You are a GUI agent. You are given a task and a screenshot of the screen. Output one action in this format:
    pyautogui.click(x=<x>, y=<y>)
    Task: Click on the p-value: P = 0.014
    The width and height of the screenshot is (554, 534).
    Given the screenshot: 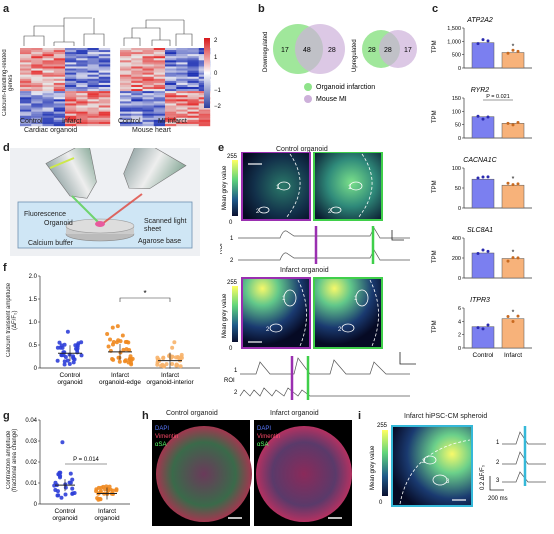 What is the action you would take?
    pyautogui.click(x=86, y=460)
    